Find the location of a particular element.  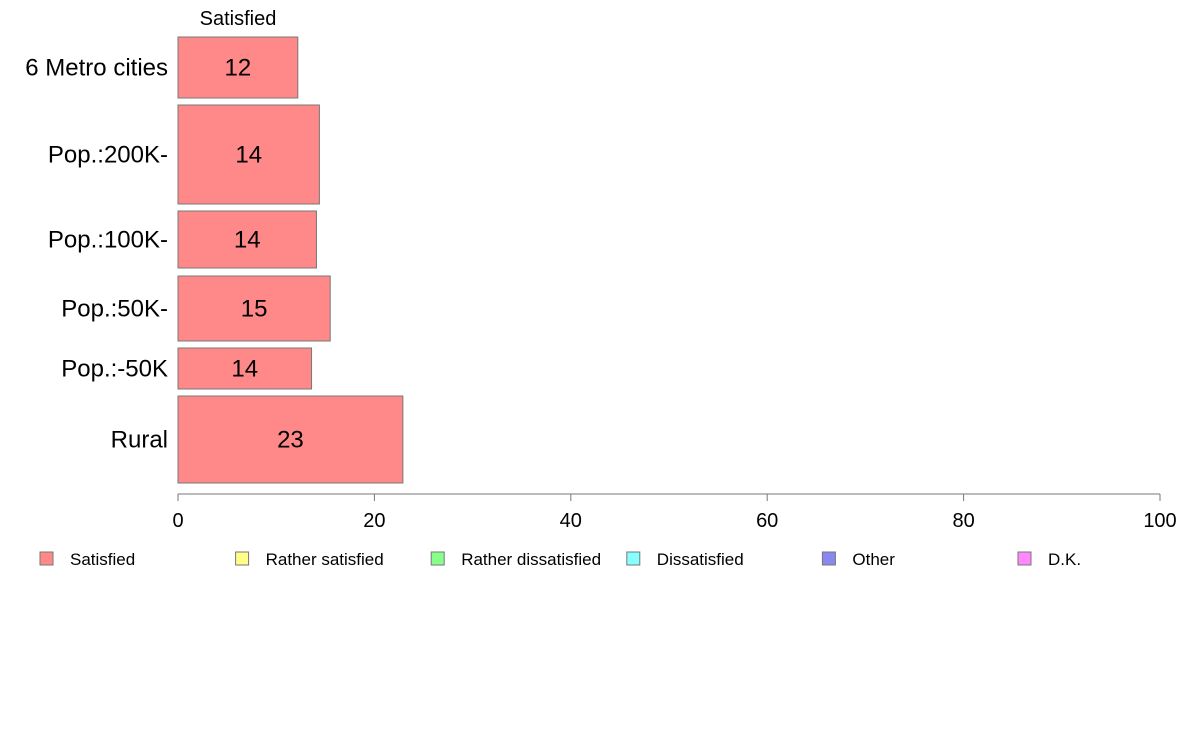

bar-value-label: 15 is located at coordinates (254, 309).